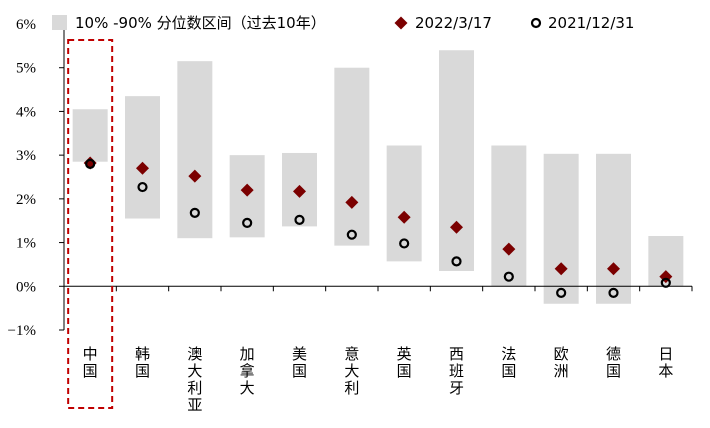 The width and height of the screenshot is (710, 428). Describe the element at coordinates (26, 200) in the screenshot. I see `y-tick-label: 2%` at that location.